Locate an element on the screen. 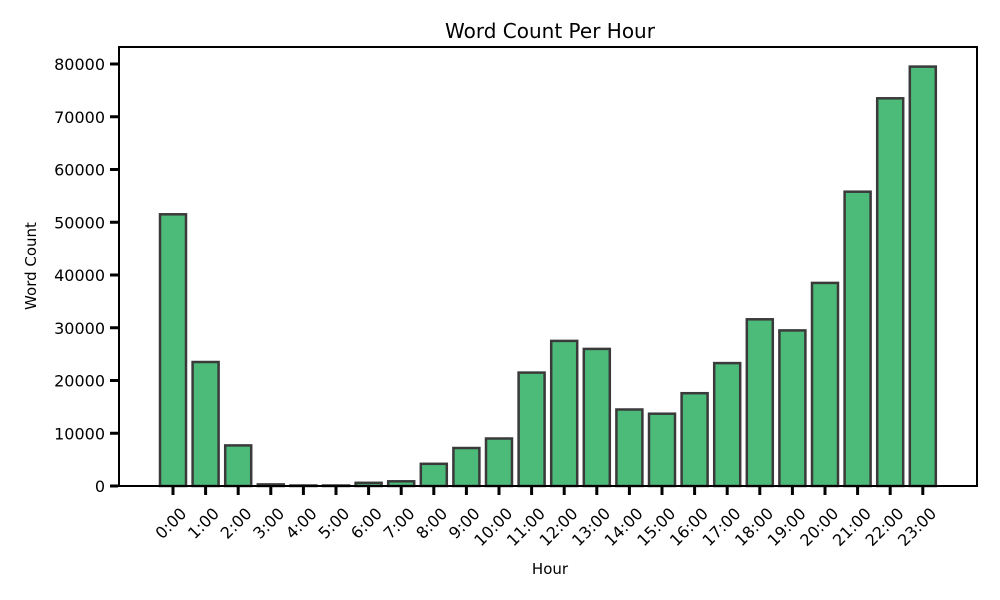  y-tick-label: 70000 is located at coordinates (79, 117).